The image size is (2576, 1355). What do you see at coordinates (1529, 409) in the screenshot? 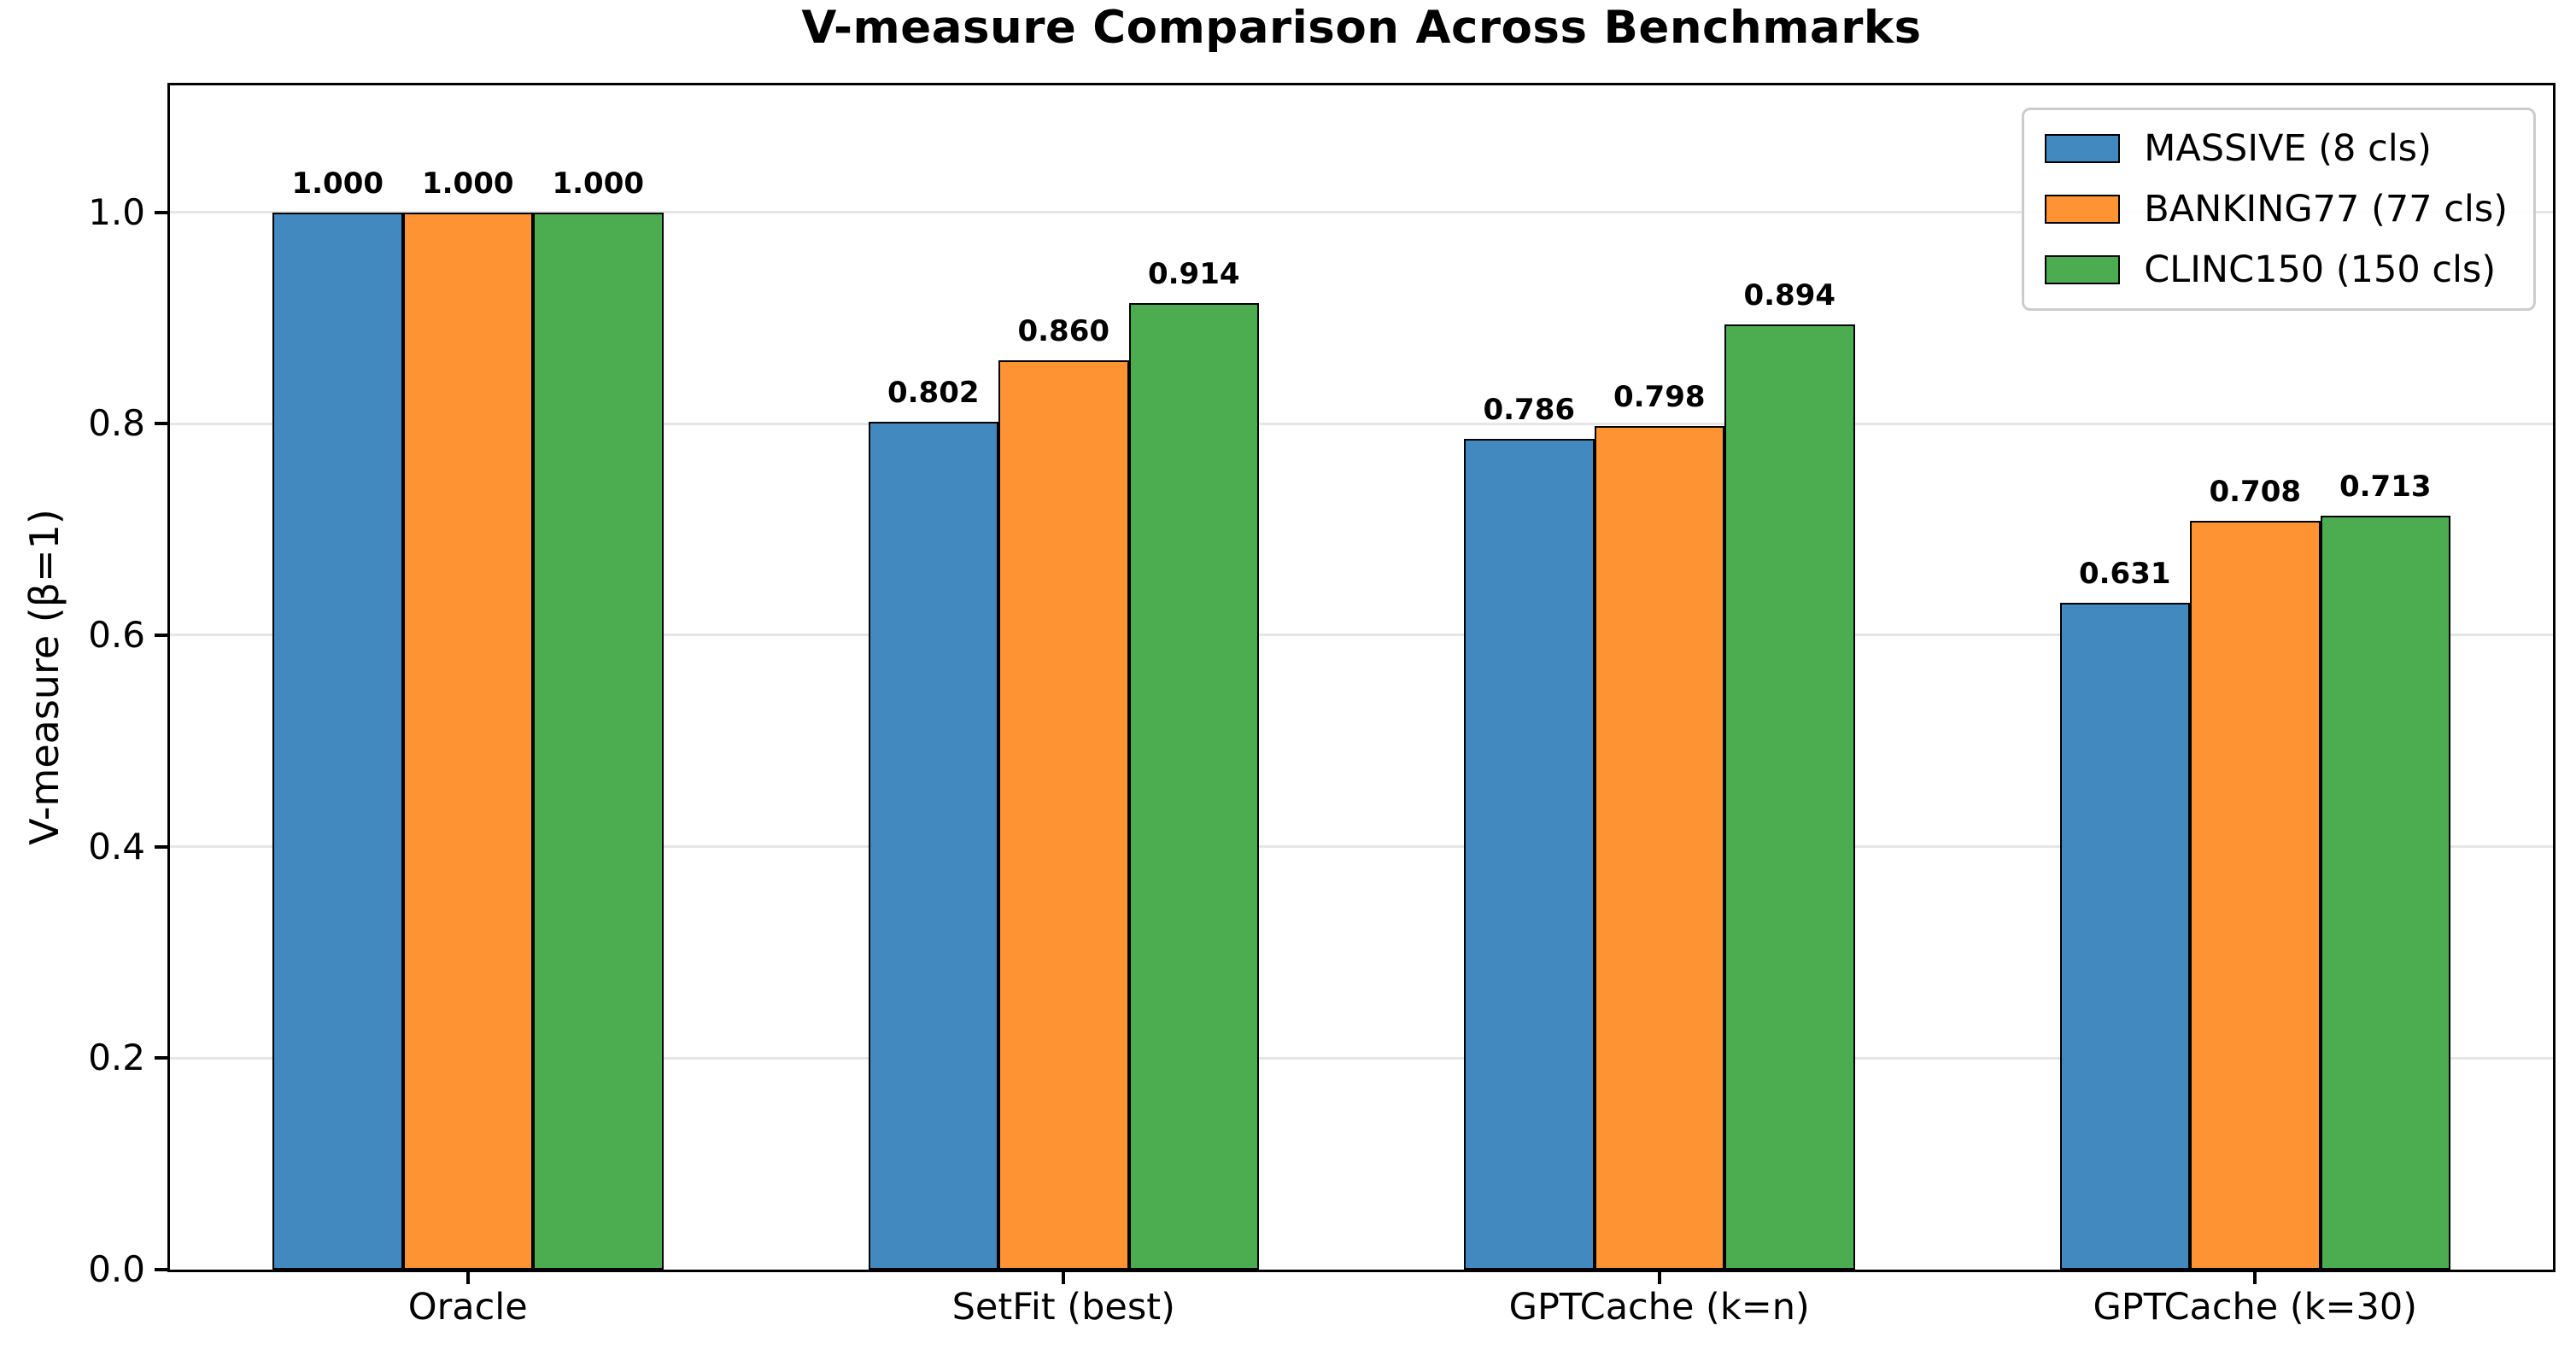
I see `bar-value-label: 0.786` at bounding box center [1529, 409].